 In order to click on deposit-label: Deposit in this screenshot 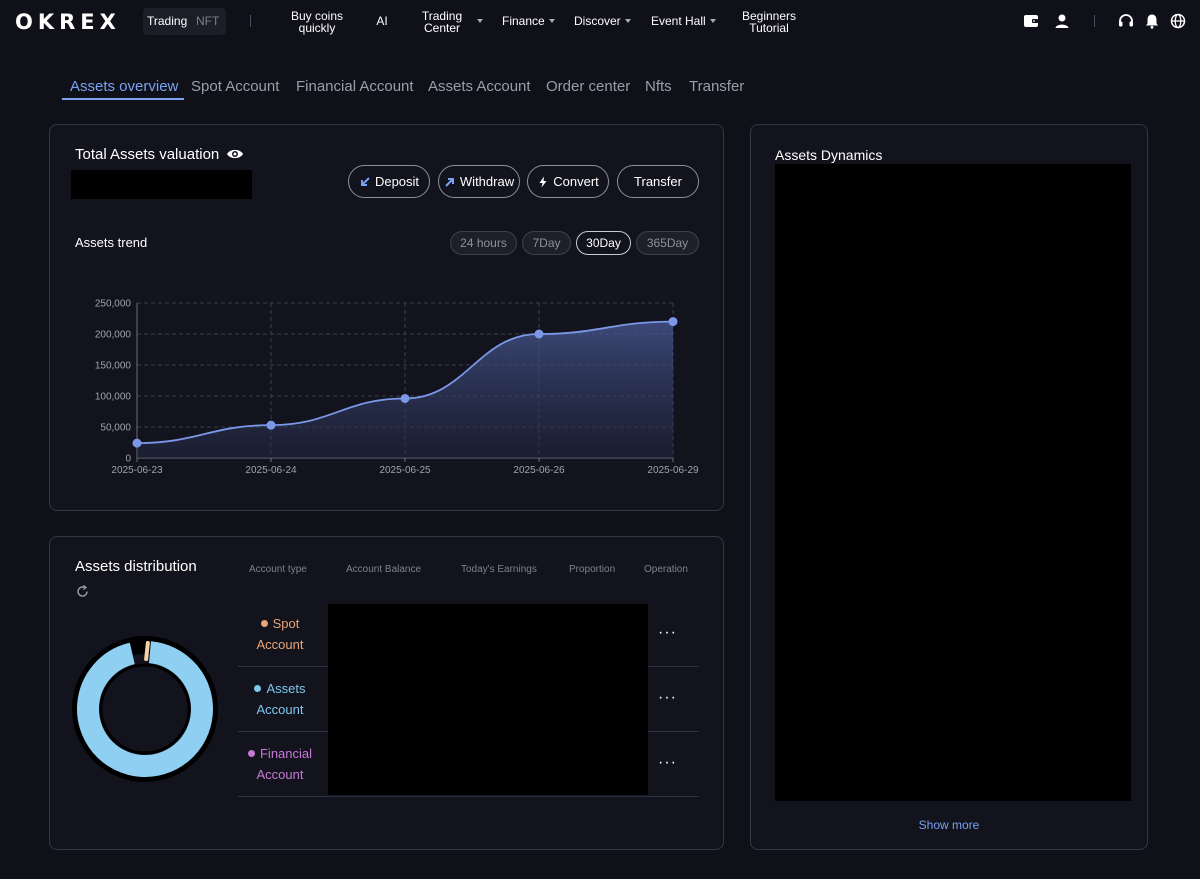, I will do `click(397, 181)`.